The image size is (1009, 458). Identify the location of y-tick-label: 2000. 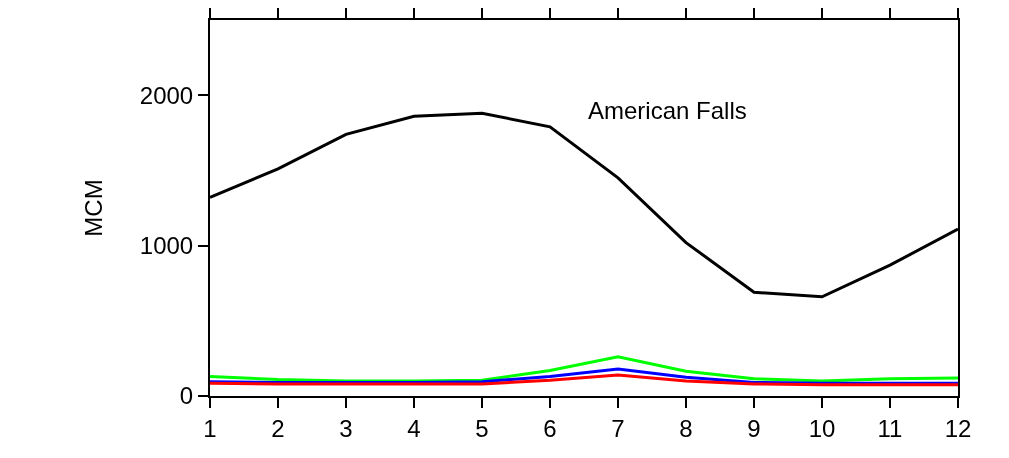
(166, 95).